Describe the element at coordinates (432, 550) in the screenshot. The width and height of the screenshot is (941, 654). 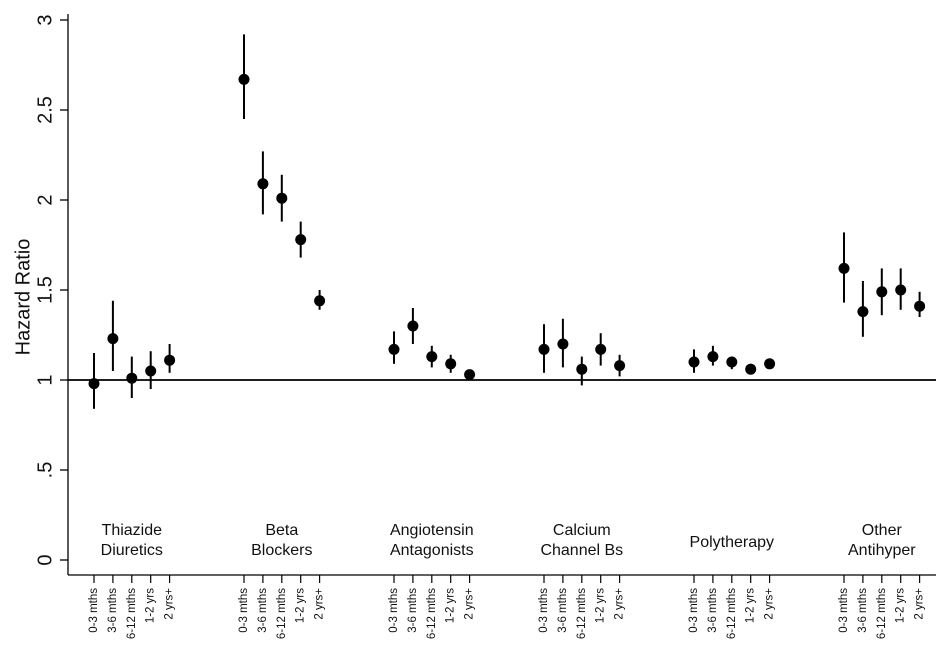
I see `group-label: Antagonists` at that location.